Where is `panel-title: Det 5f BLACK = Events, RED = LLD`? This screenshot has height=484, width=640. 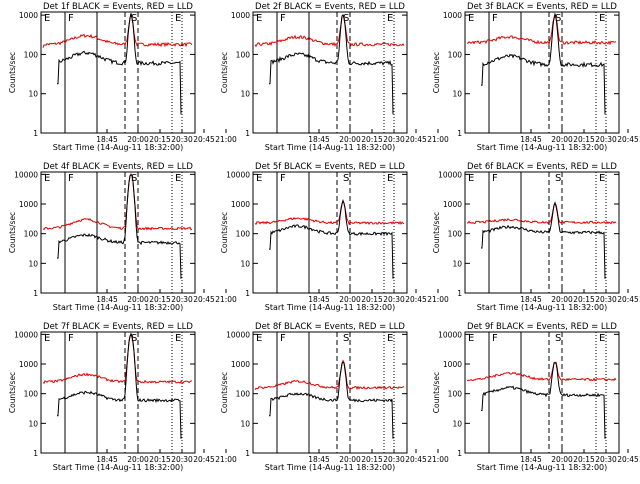
panel-title: Det 5f BLACK = Events, RED = LLD is located at coordinates (330, 167).